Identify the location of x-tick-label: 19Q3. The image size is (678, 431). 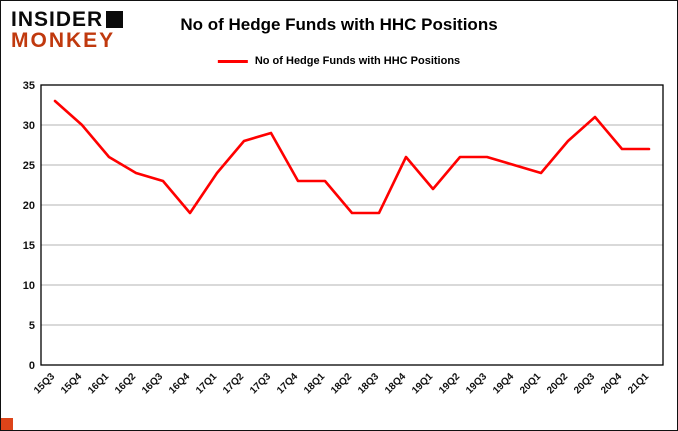
(476, 383).